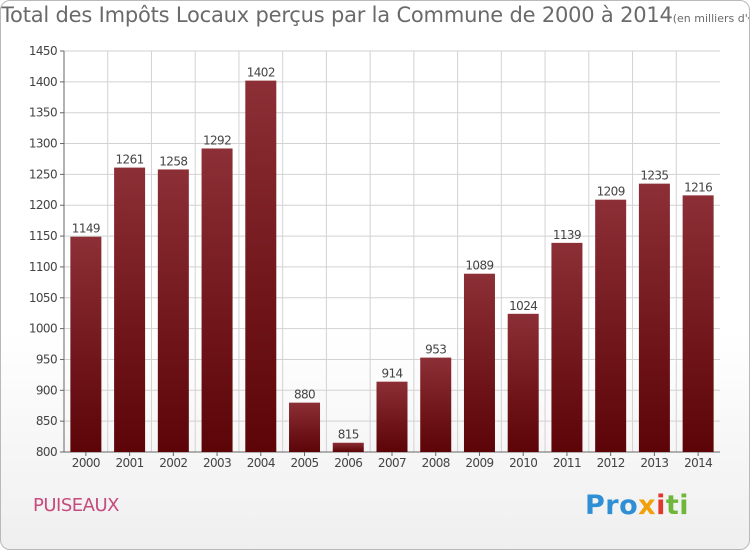 This screenshot has height=550, width=750. Describe the element at coordinates (348, 435) in the screenshot. I see `data-label: 815` at that location.